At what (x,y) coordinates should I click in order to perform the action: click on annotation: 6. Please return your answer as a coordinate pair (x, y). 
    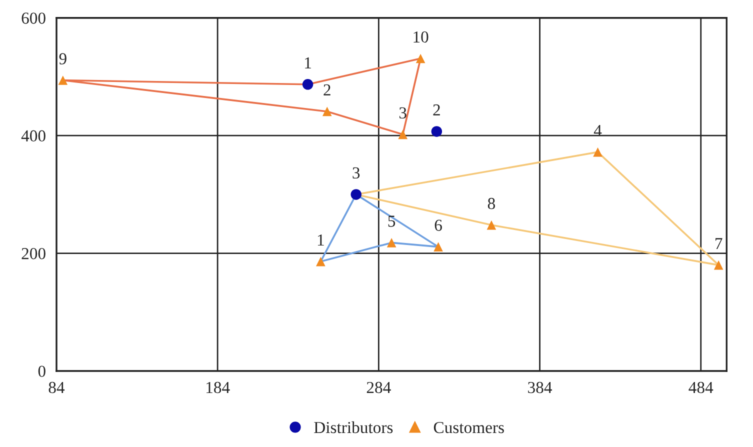
    Looking at the image, I should click on (438, 225).